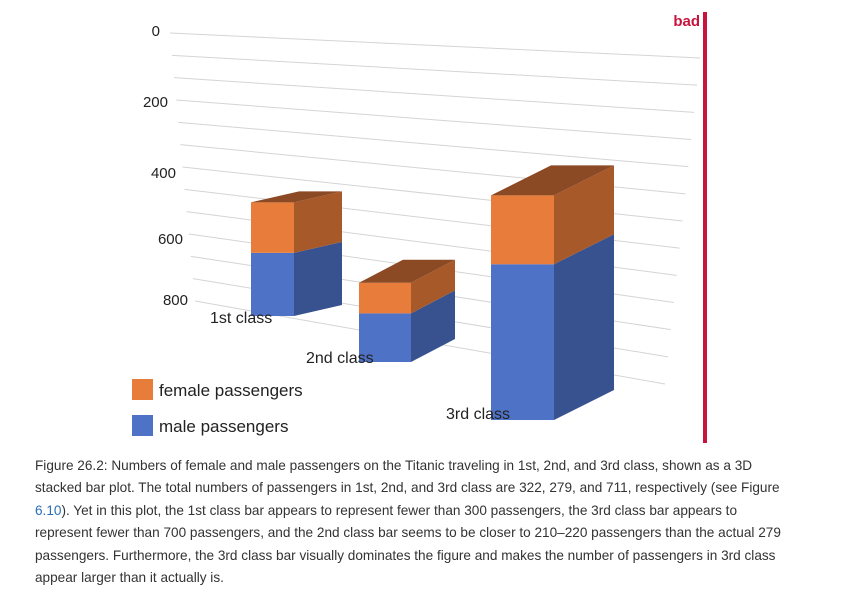 This screenshot has width=849, height=603. Describe the element at coordinates (241, 318) in the screenshot. I see `category-label: 1st class` at that location.